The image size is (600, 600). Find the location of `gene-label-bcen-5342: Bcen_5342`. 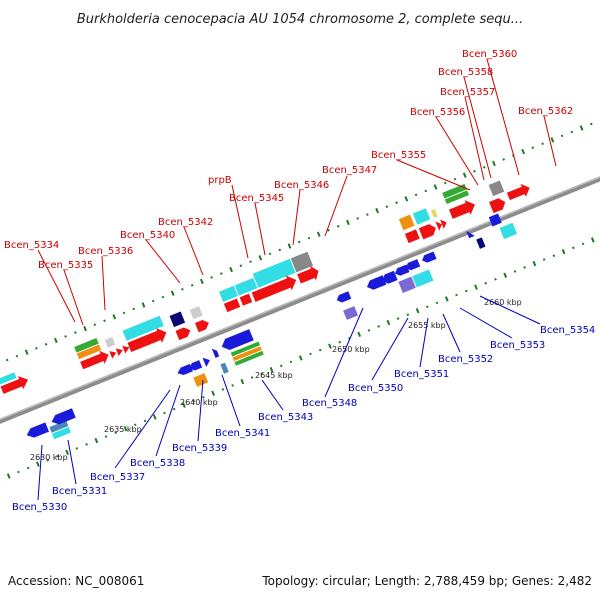

gene-label-bcen-5342: Bcen_5342 is located at coordinates (185, 222).